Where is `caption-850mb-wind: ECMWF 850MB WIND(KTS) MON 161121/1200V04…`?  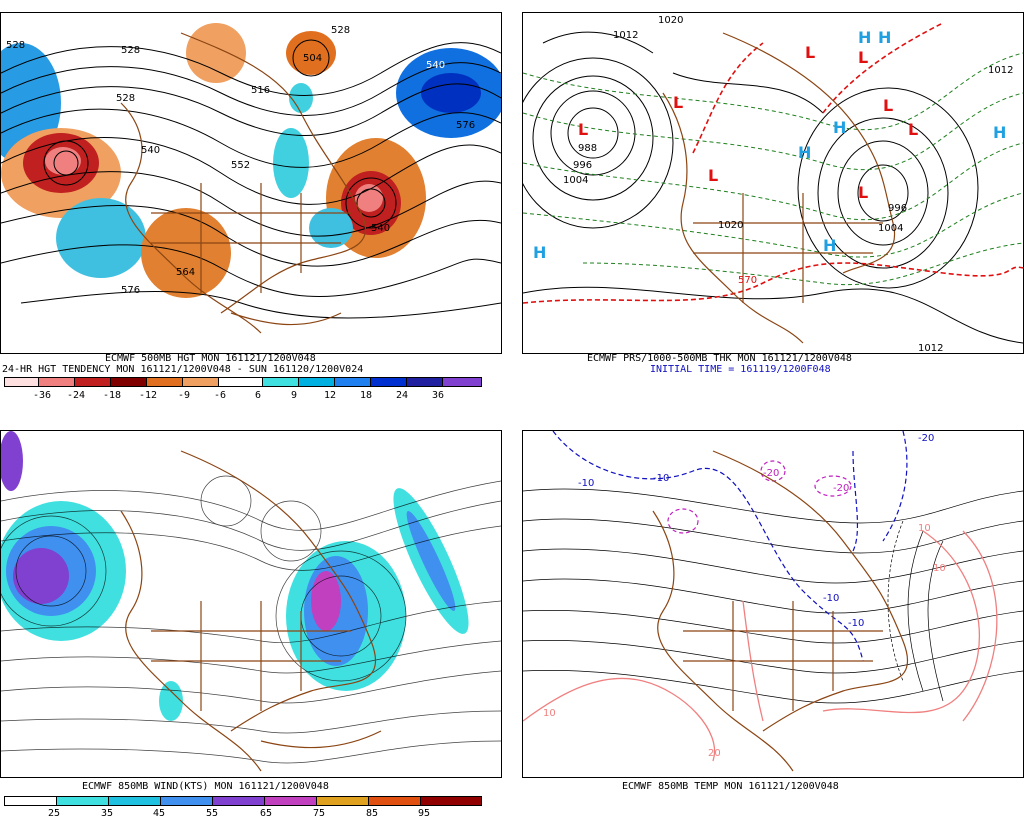 caption-850mb-wind: ECMWF 850MB WIND(KTS) MON 161121/1200V04… is located at coordinates (205, 786).